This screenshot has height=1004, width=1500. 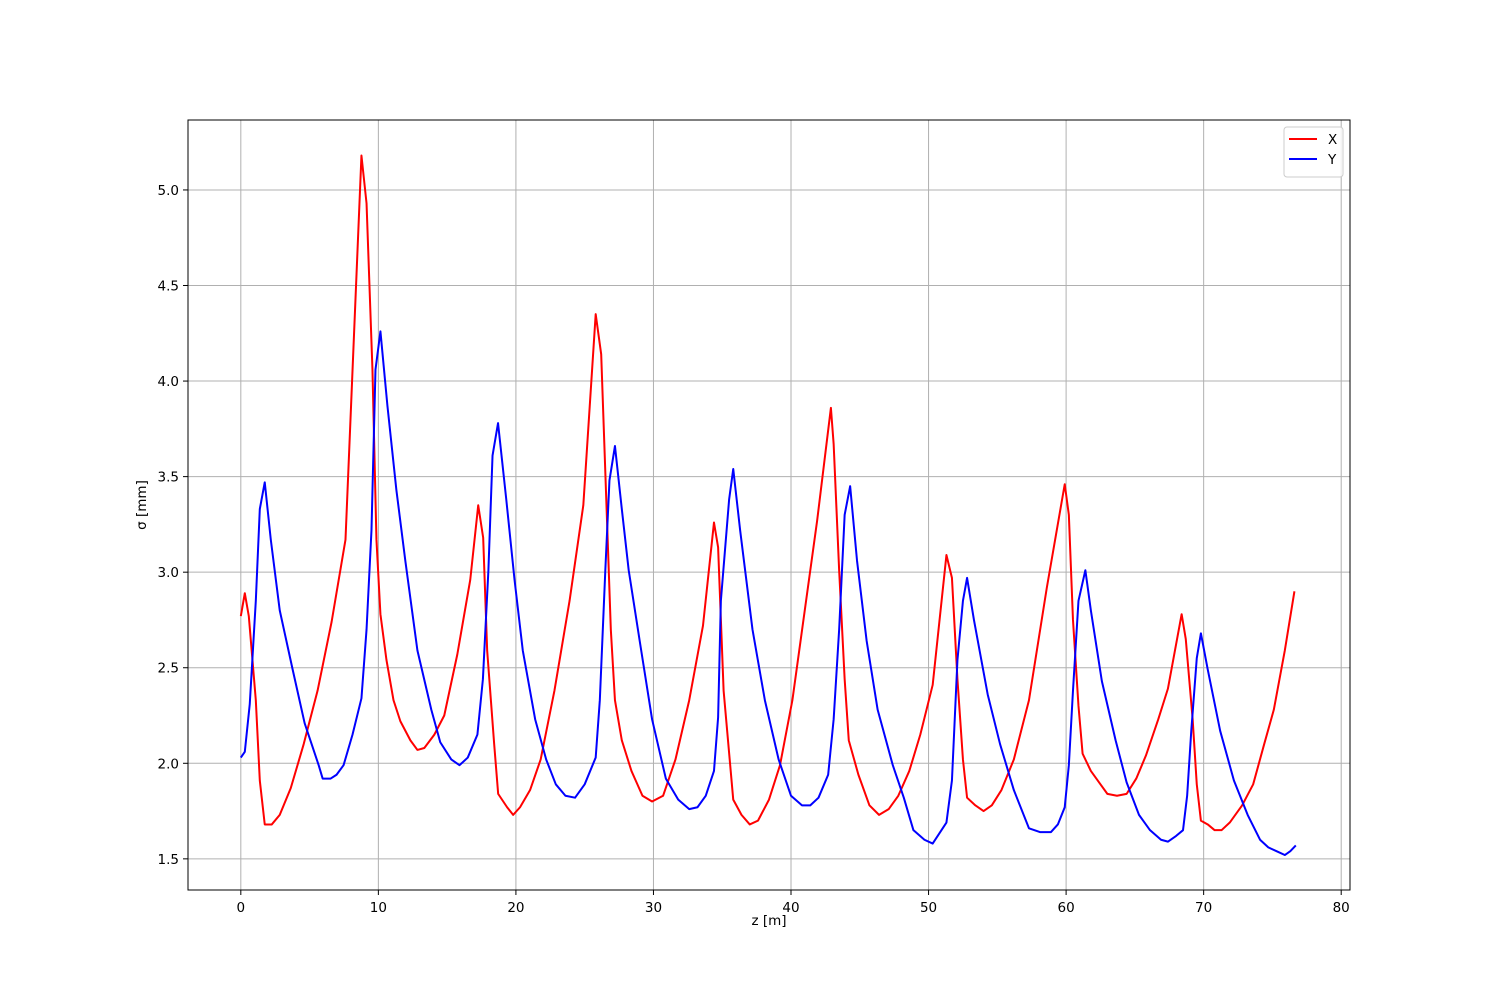 What do you see at coordinates (378, 908) in the screenshot?
I see `x-tick-label: 10` at bounding box center [378, 908].